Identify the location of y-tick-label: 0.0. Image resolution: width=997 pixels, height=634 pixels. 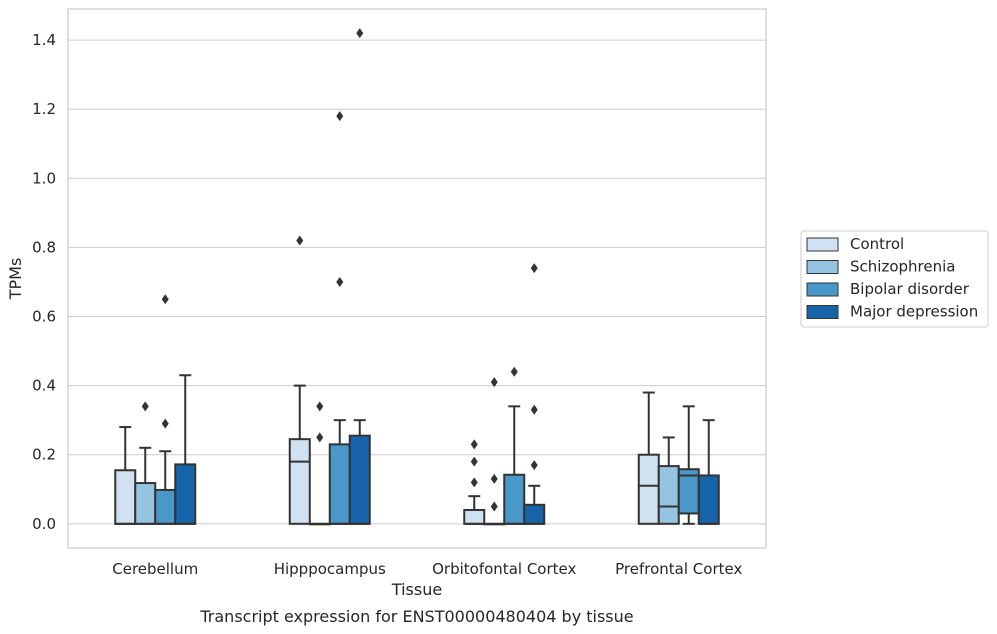
(44, 524).